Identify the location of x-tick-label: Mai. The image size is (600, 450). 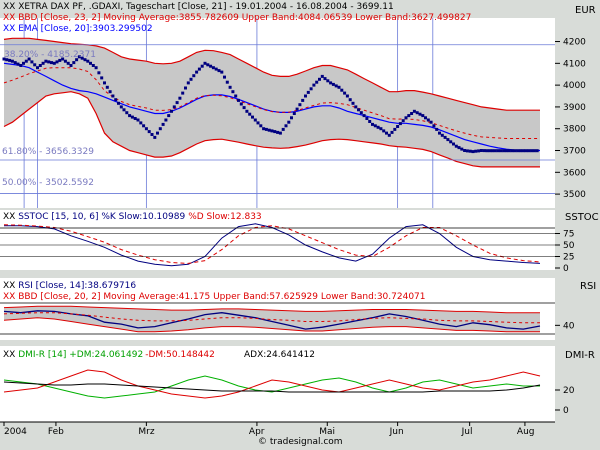
(327, 432).